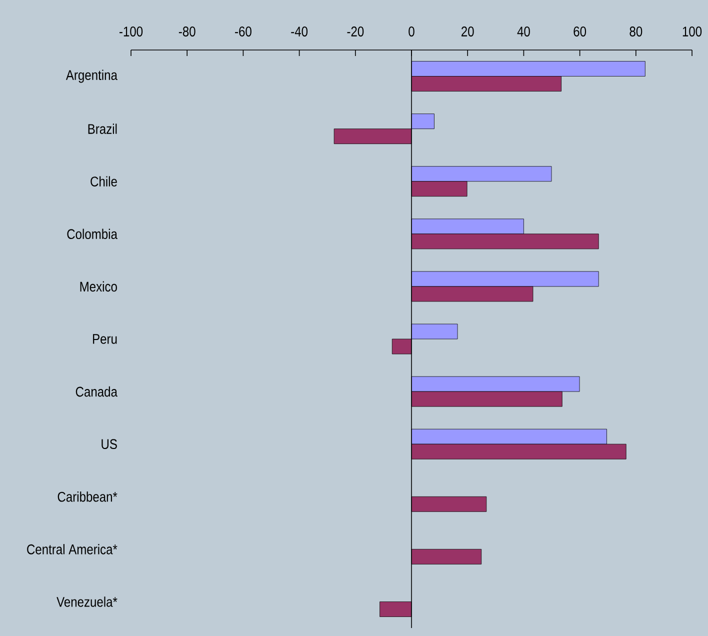 This screenshot has width=708, height=636. I want to click on y-tick-label: Venezuela*, so click(87, 601).